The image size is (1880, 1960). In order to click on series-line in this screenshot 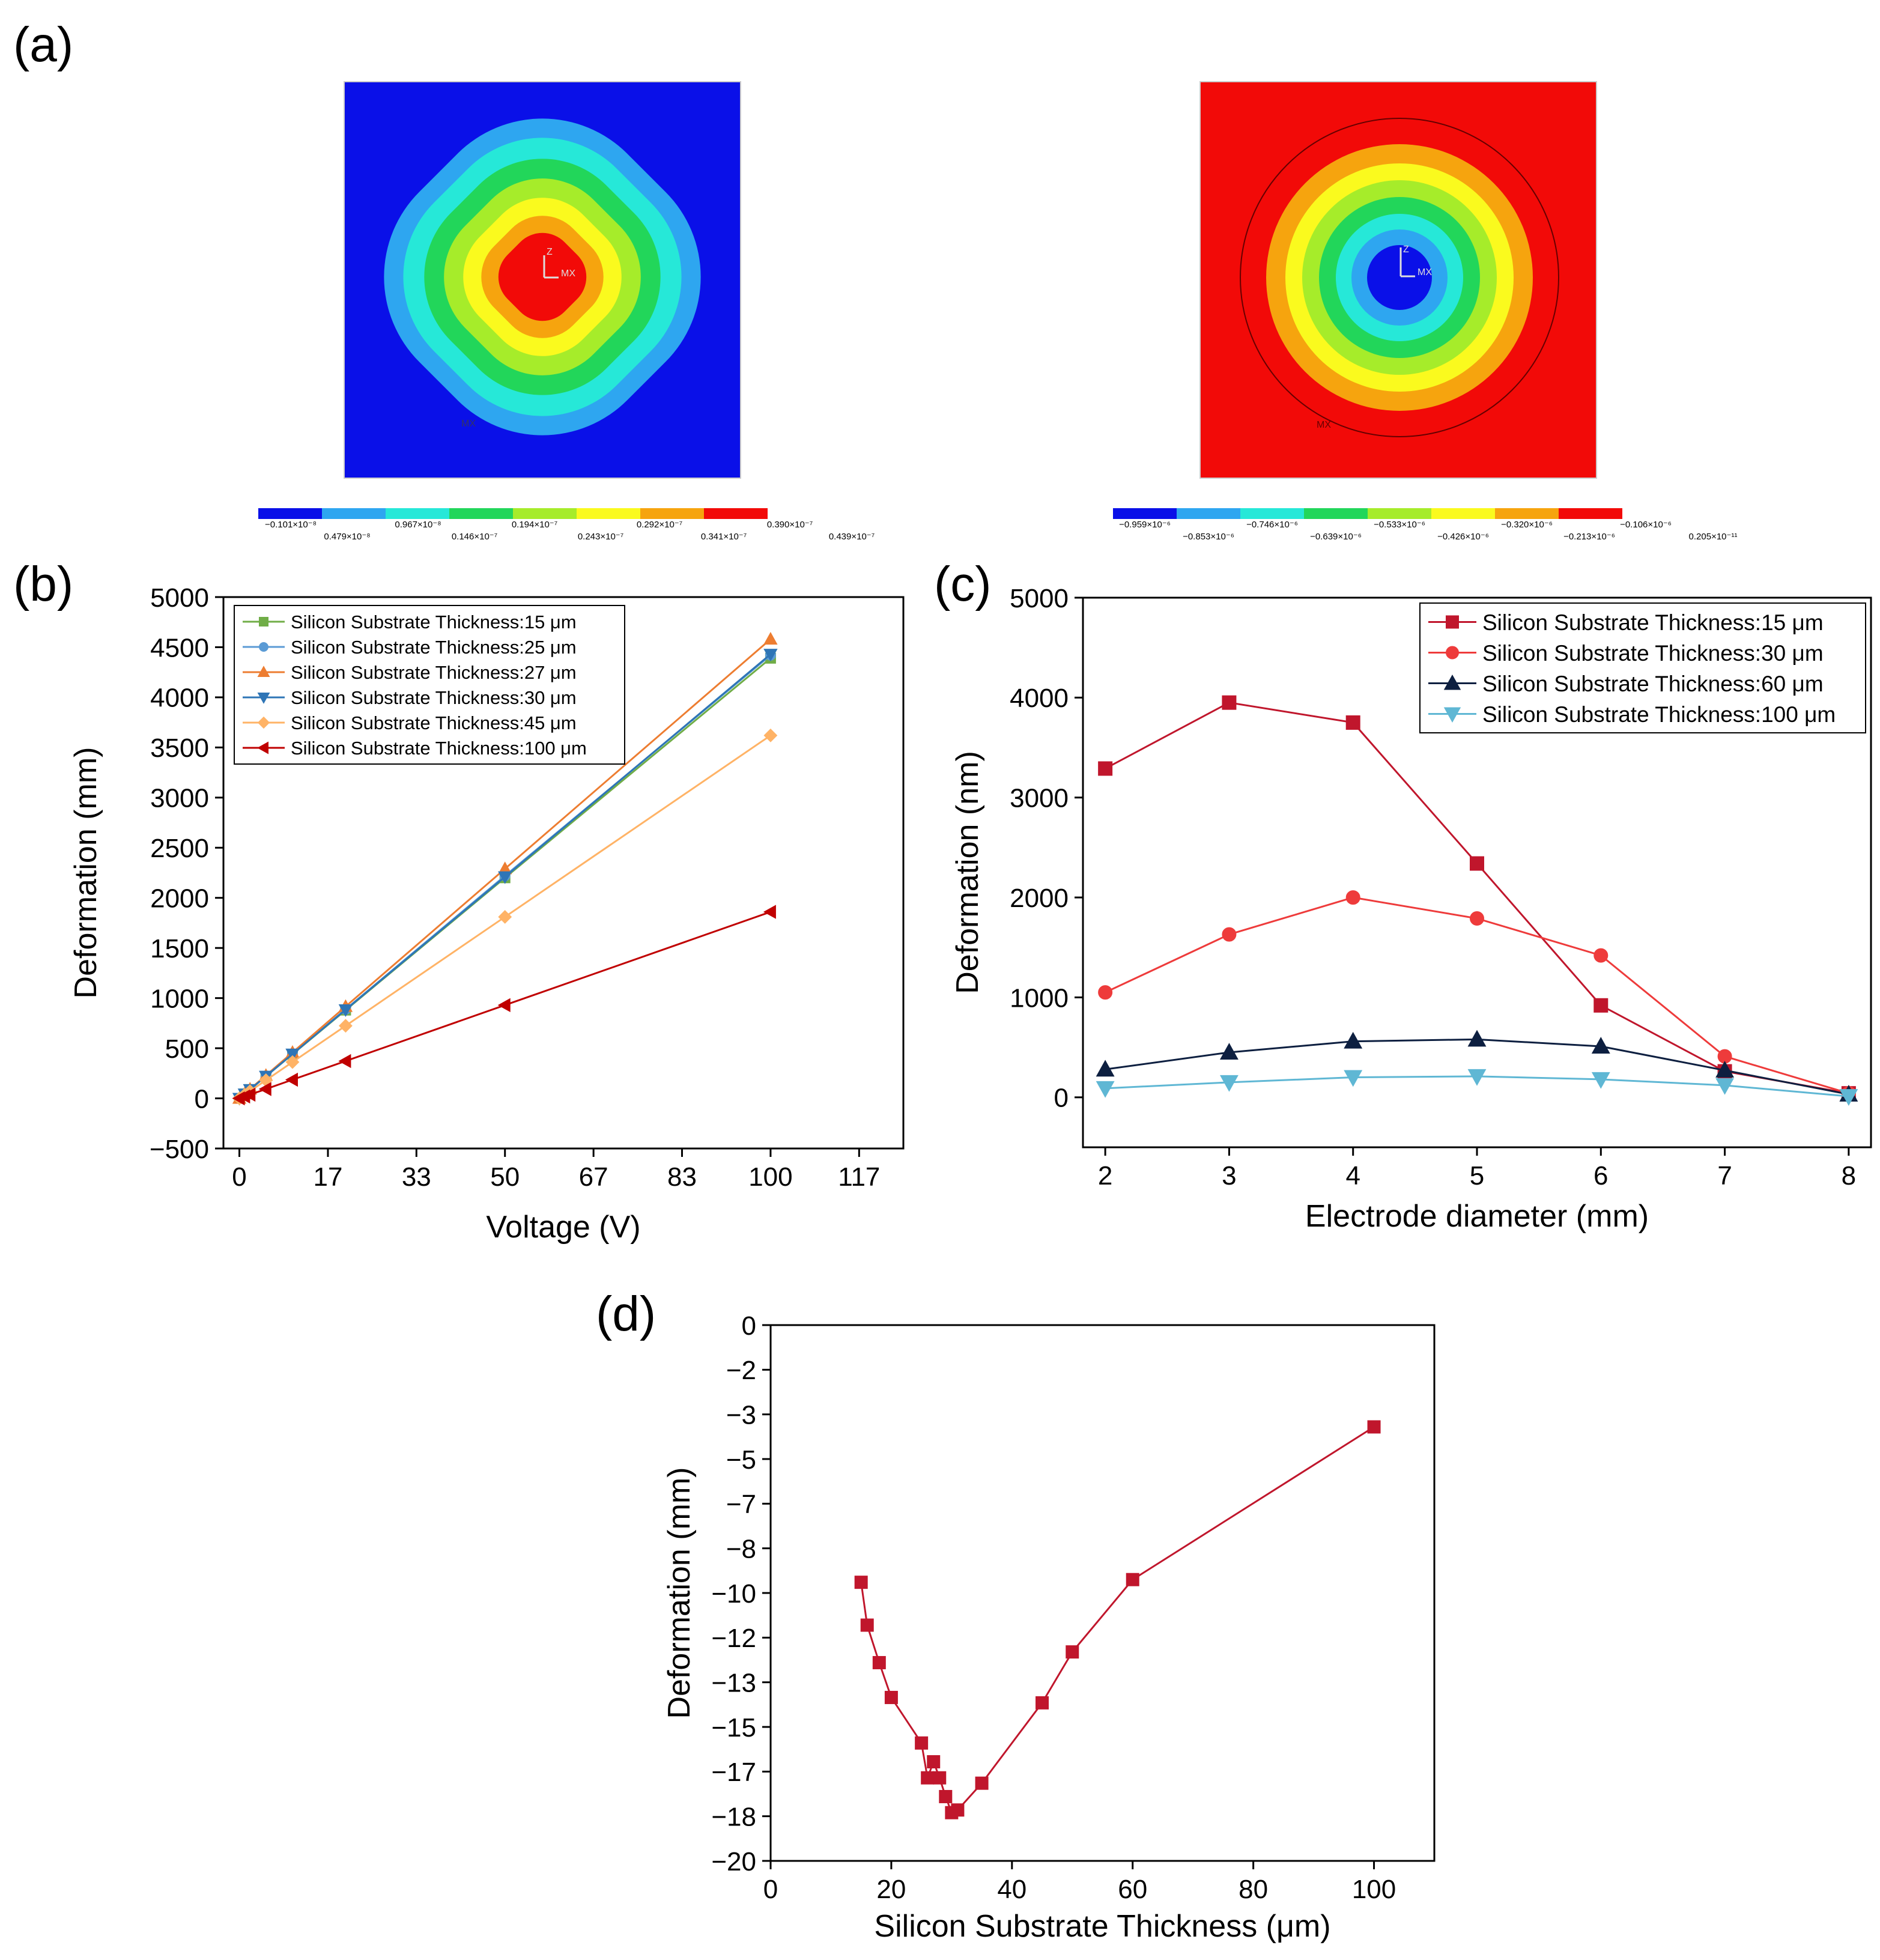, I will do `click(1117, 1620)`.